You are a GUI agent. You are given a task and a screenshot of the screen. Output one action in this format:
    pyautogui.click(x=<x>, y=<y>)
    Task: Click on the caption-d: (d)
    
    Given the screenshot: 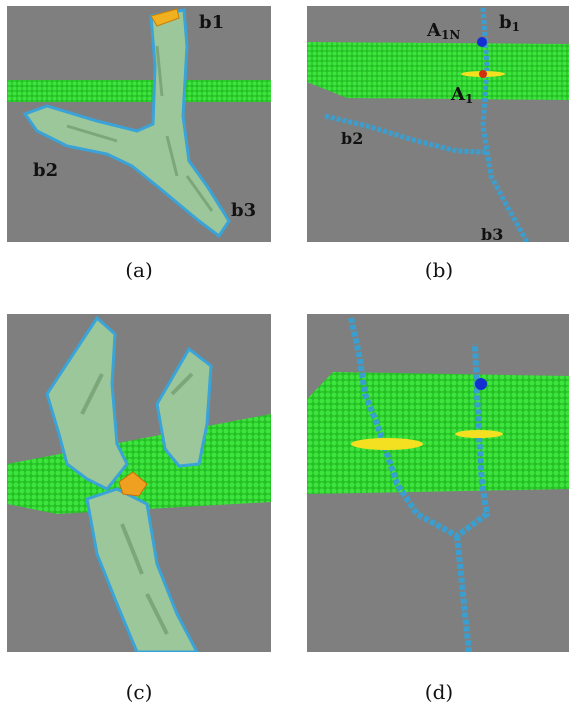 What is the action you would take?
    pyautogui.click(x=439, y=692)
    